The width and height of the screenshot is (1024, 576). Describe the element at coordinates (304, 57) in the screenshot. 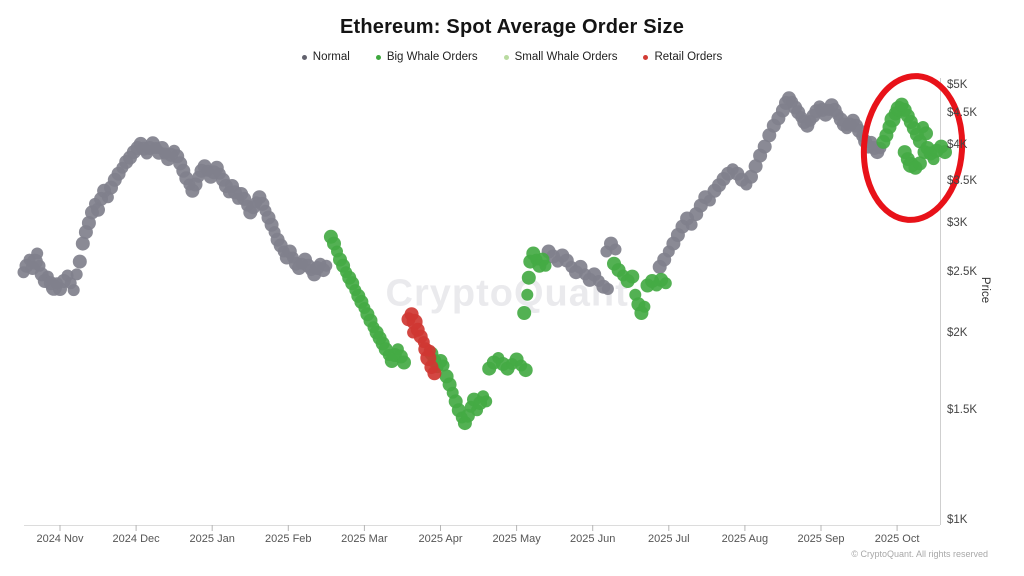

I see `normal-legend-dot-icon` at that location.